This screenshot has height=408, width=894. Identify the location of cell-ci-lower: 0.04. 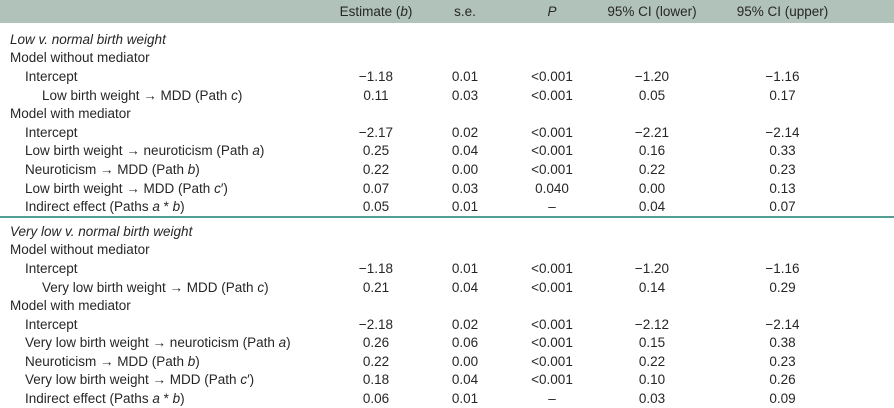
(652, 207).